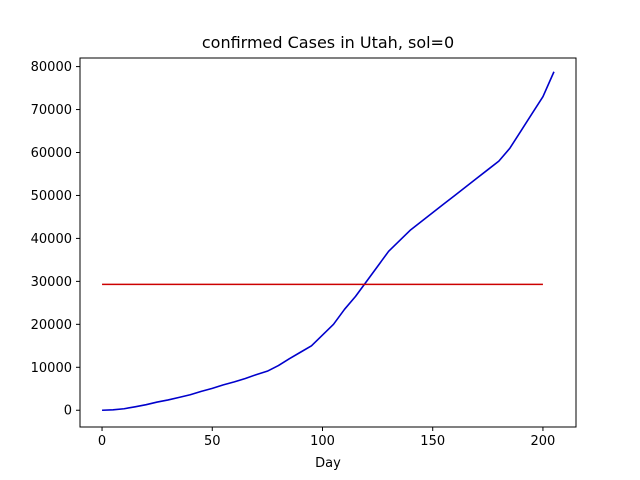 The width and height of the screenshot is (640, 480). What do you see at coordinates (212, 441) in the screenshot?
I see `x-tick-label: 50` at bounding box center [212, 441].